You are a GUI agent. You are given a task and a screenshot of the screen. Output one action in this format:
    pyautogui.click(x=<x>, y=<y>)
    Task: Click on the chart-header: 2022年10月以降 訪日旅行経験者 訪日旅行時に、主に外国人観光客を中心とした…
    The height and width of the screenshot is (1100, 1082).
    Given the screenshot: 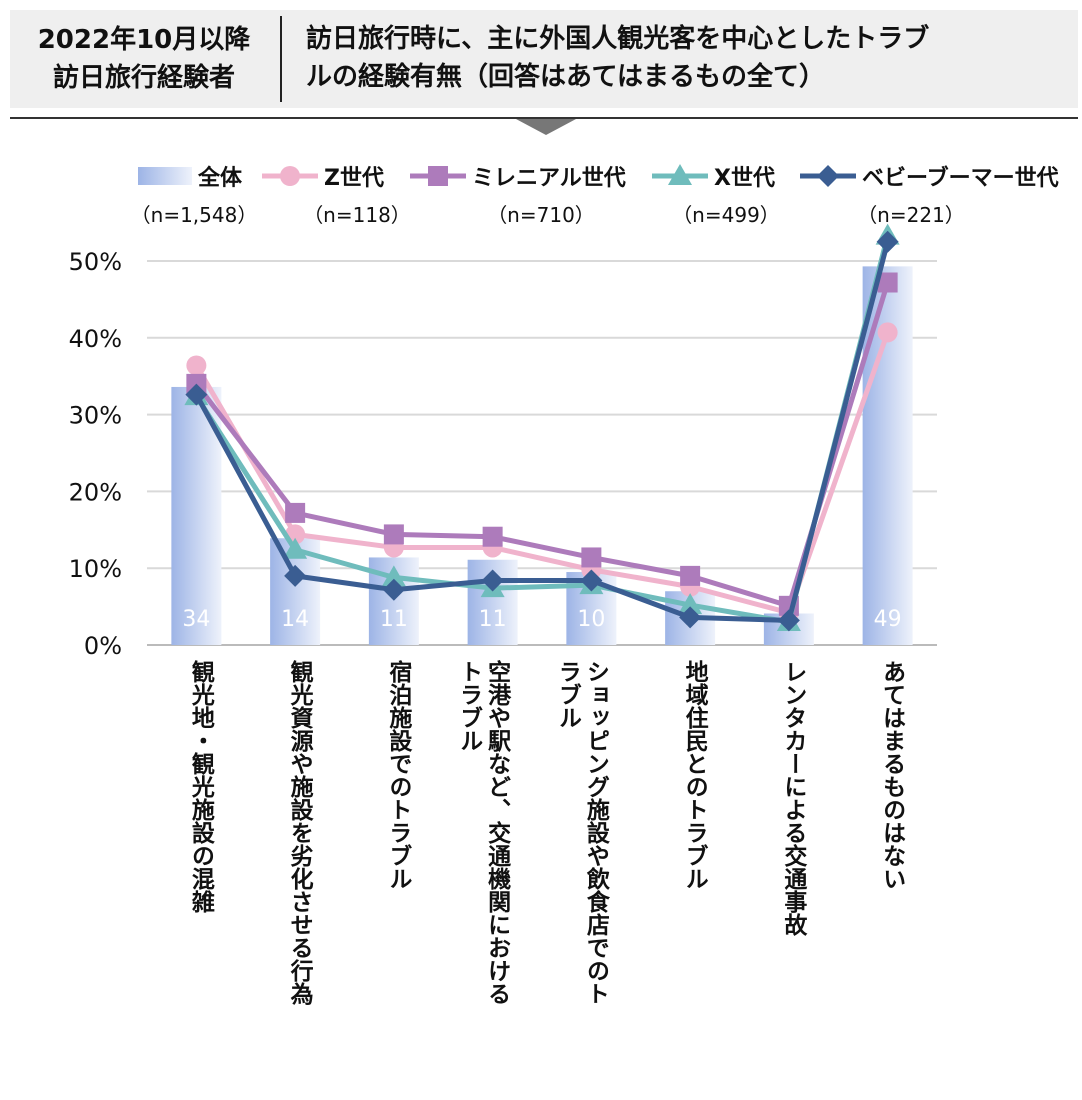 What is the action you would take?
    pyautogui.click(x=544, y=59)
    